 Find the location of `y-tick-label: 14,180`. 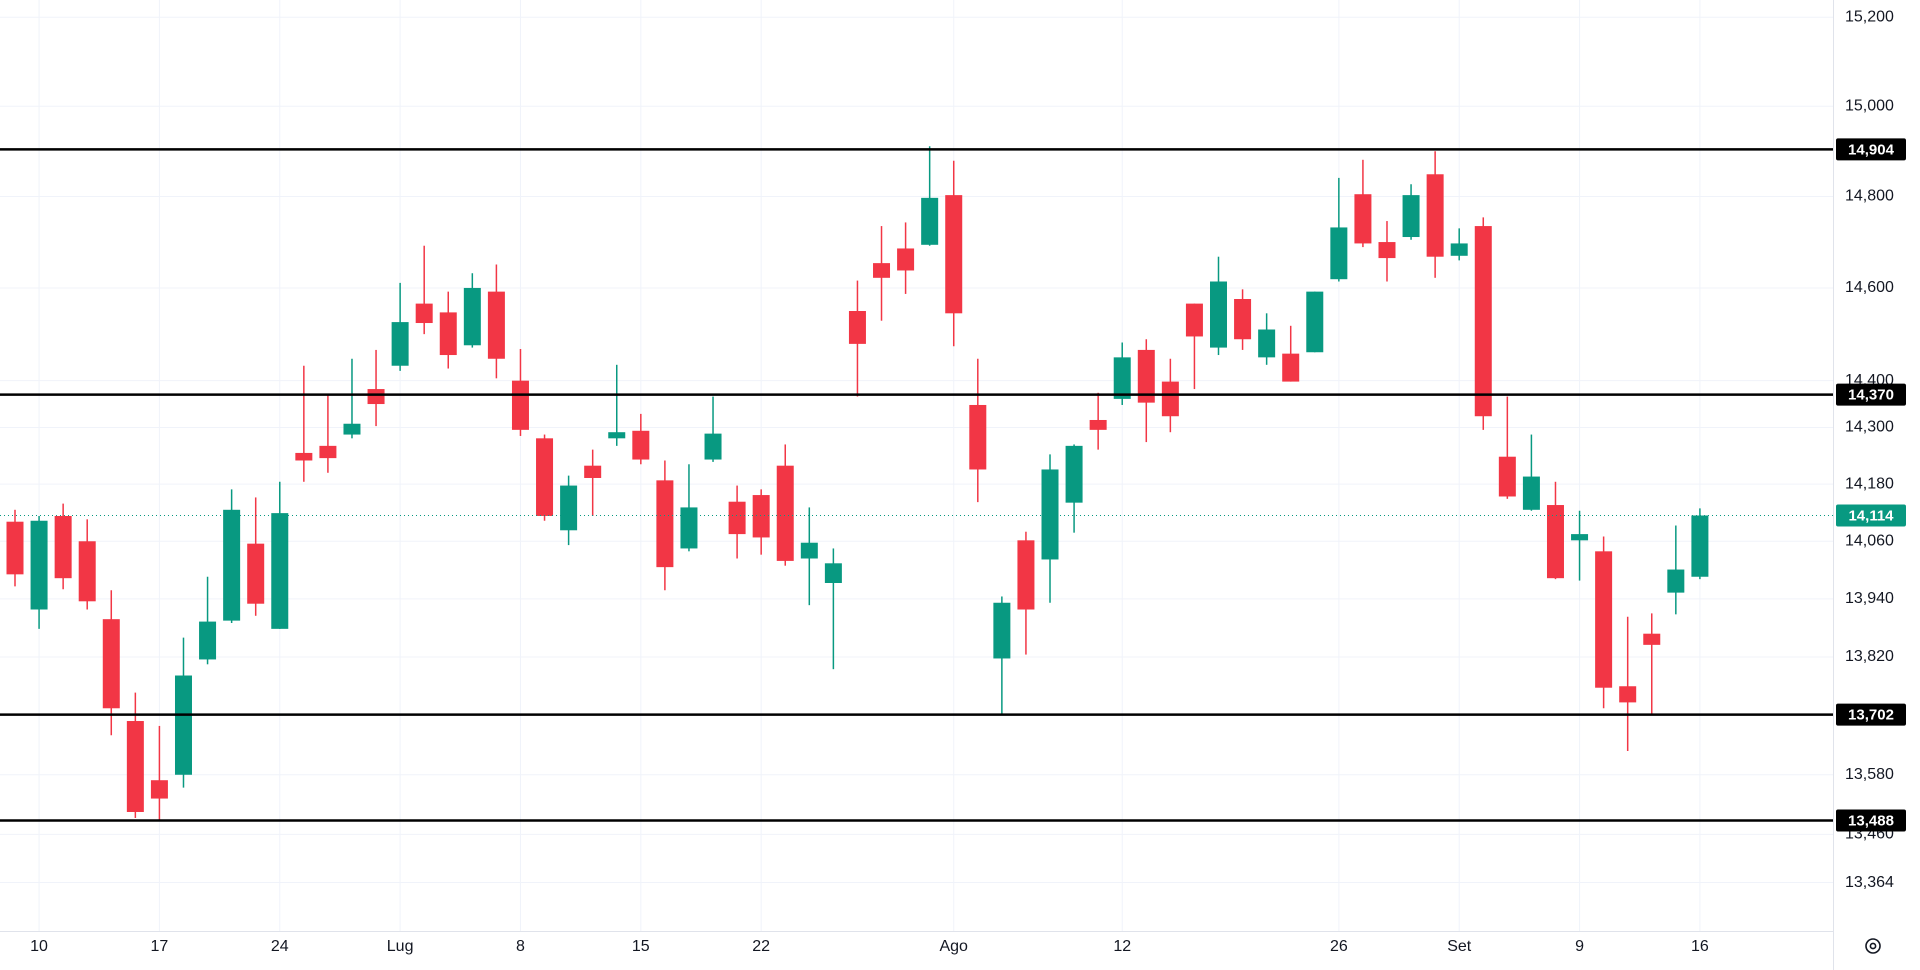

y-tick-label: 14,180 is located at coordinates (1869, 483).